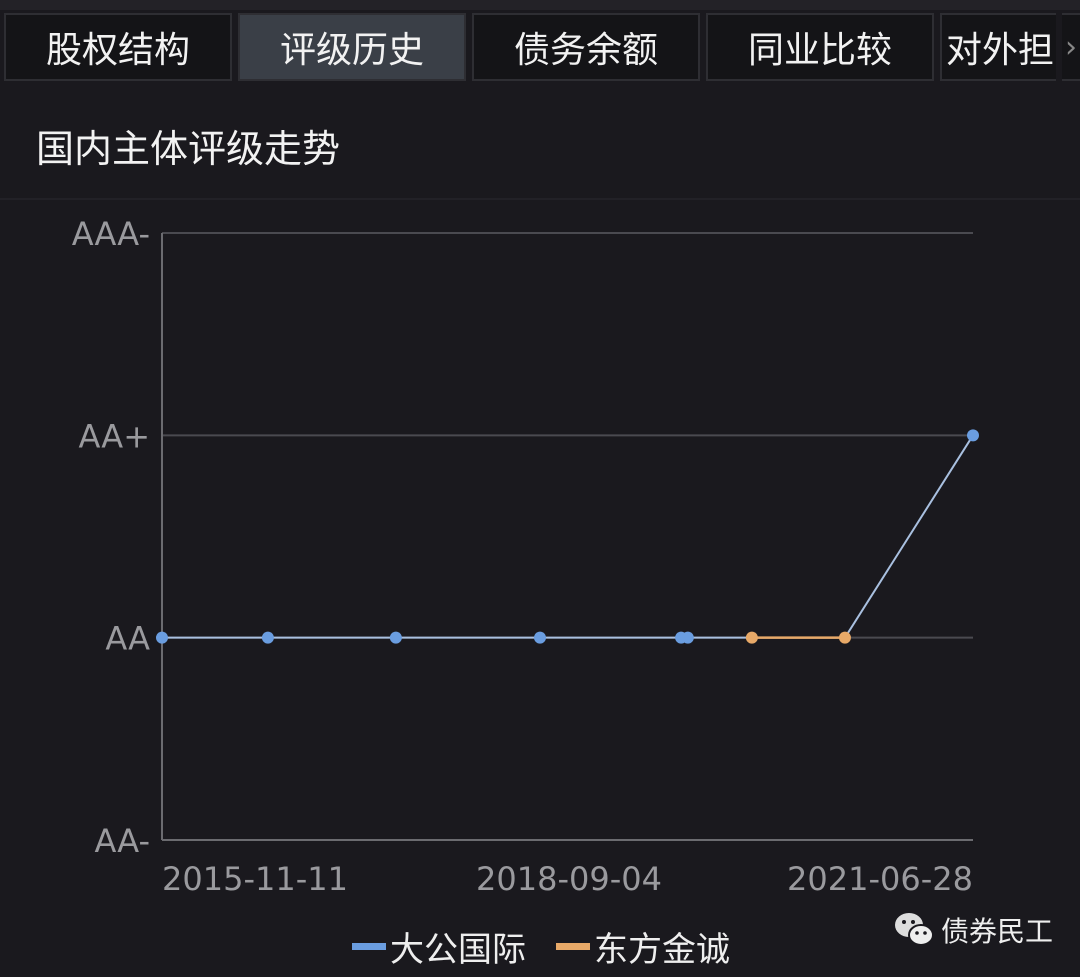 The width and height of the screenshot is (1080, 977). I want to click on legend-label: 大公国际, so click(458, 950).